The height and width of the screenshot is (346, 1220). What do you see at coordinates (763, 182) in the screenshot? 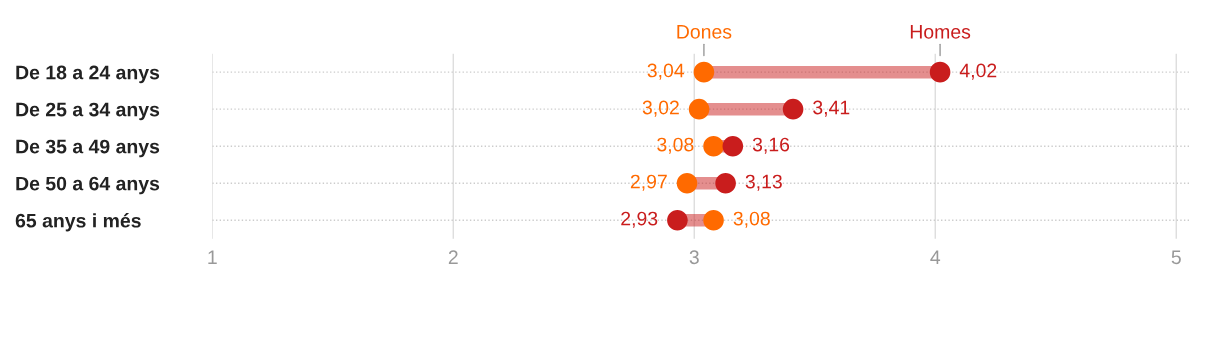
I see `data-label: 3,13` at bounding box center [763, 182].